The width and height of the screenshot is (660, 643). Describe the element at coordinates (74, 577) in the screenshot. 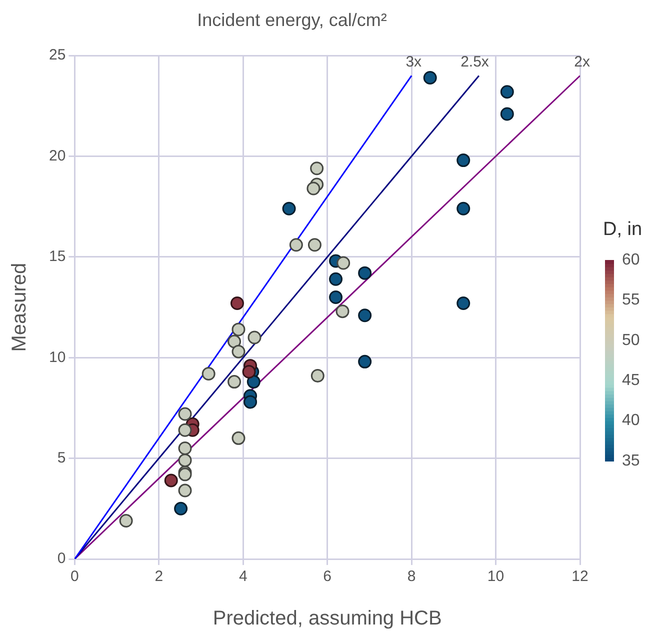

I see `x-tick-label: 0` at that location.